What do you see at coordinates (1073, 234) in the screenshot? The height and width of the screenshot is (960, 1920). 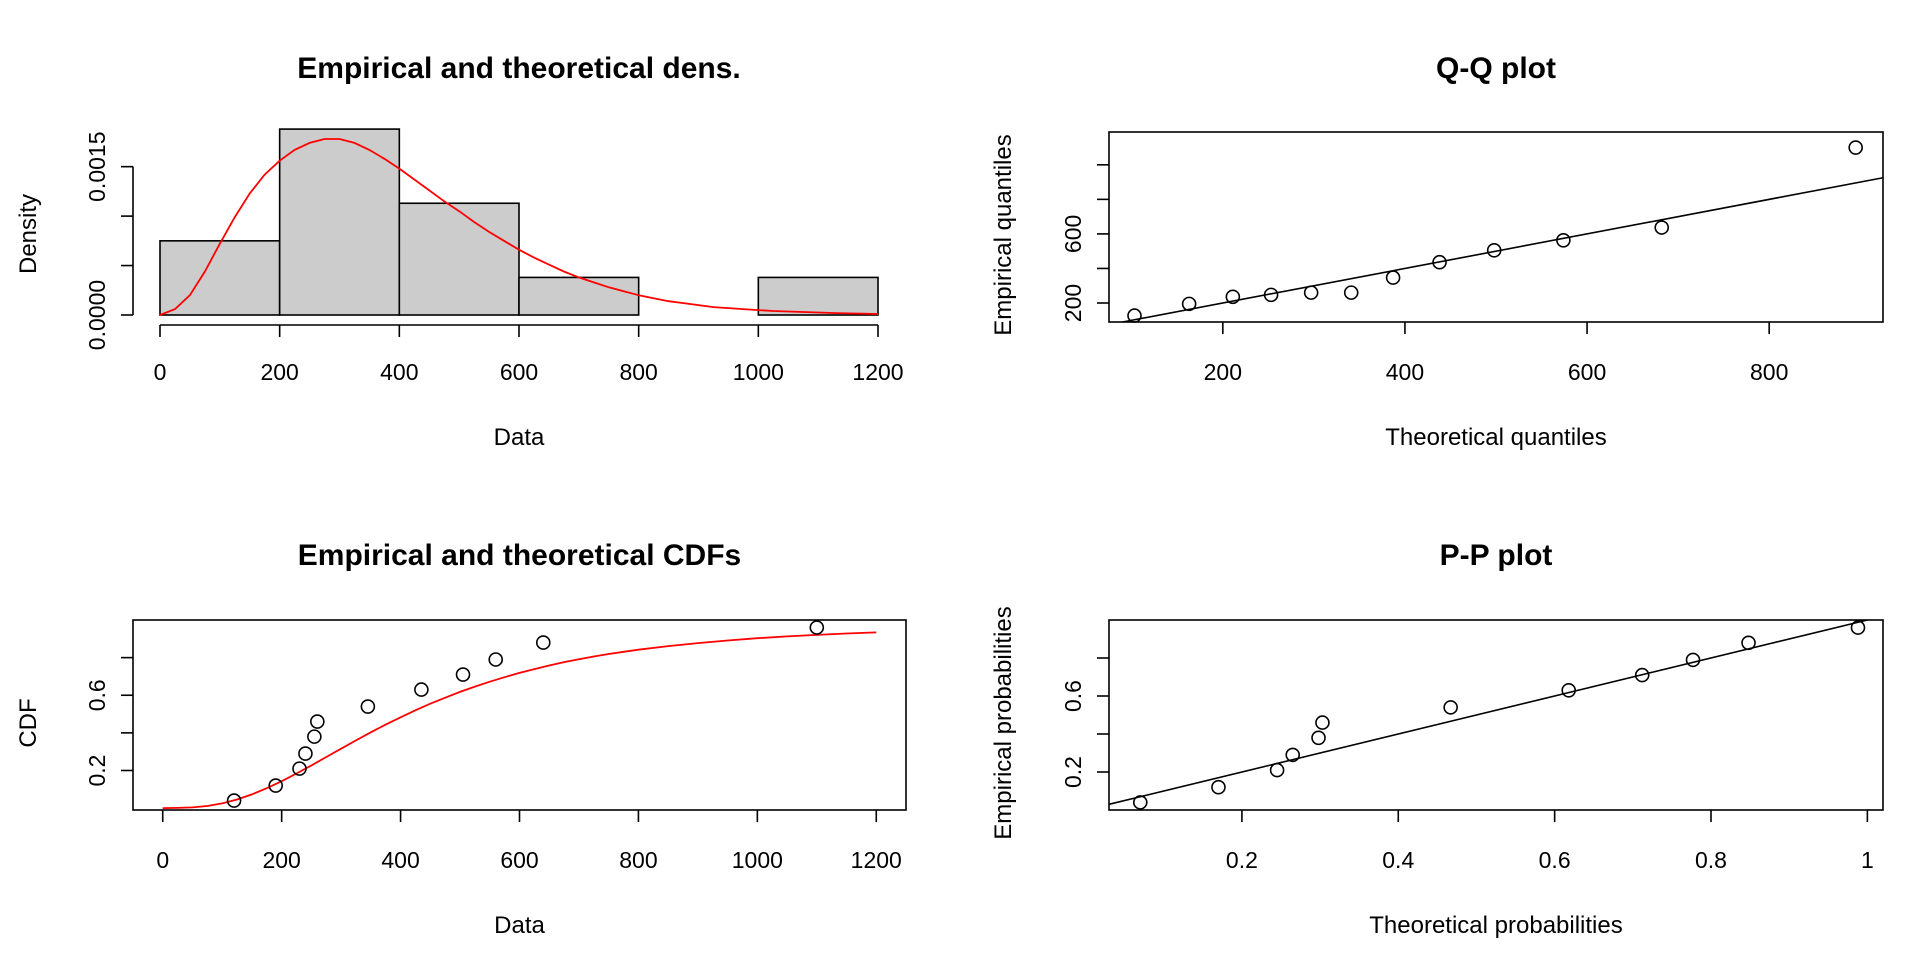 I see `y-tick-label: 600` at bounding box center [1073, 234].